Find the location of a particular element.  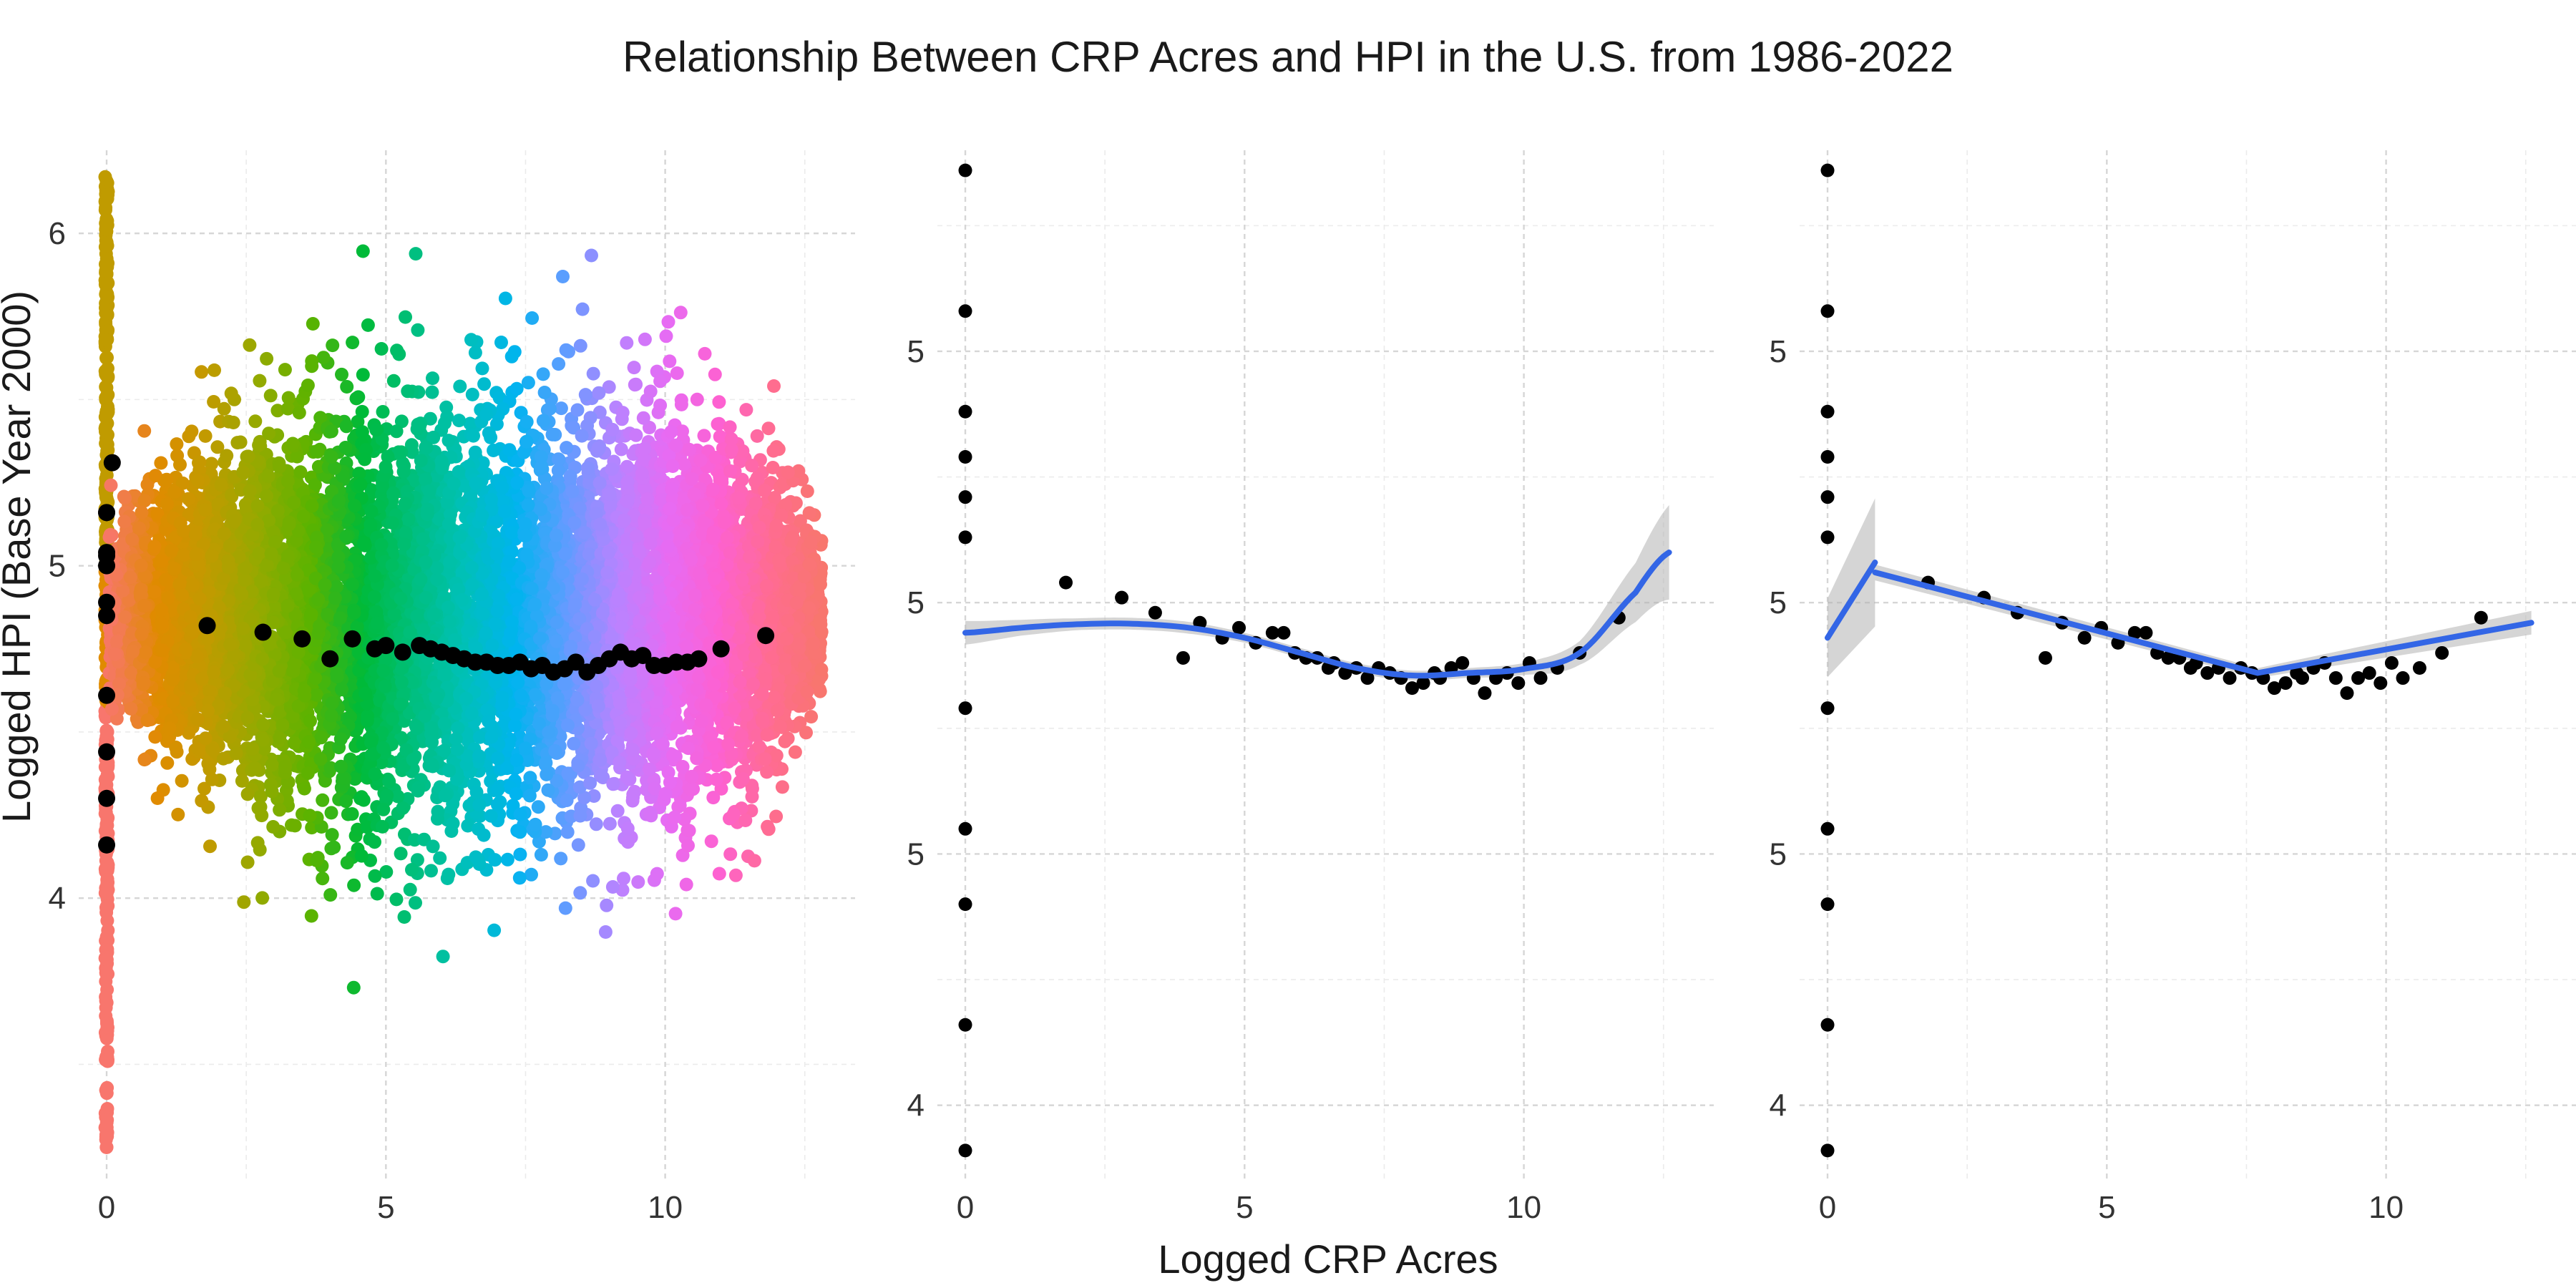

x-axis-title: Logged CRP Acres is located at coordinates (1328, 1259).